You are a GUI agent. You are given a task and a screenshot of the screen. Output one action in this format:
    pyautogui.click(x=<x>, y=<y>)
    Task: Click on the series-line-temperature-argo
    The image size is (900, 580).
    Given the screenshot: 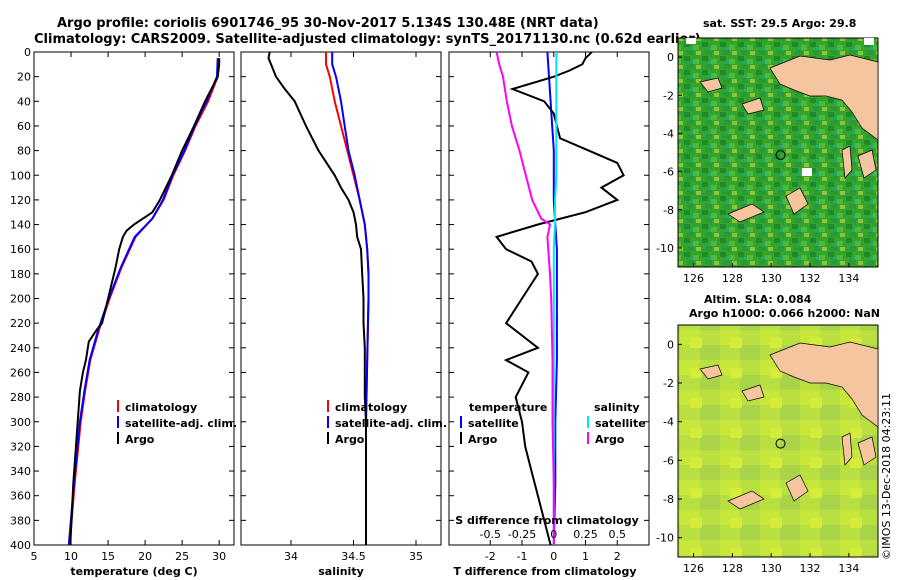 What is the action you would take?
    pyautogui.click(x=559, y=298)
    